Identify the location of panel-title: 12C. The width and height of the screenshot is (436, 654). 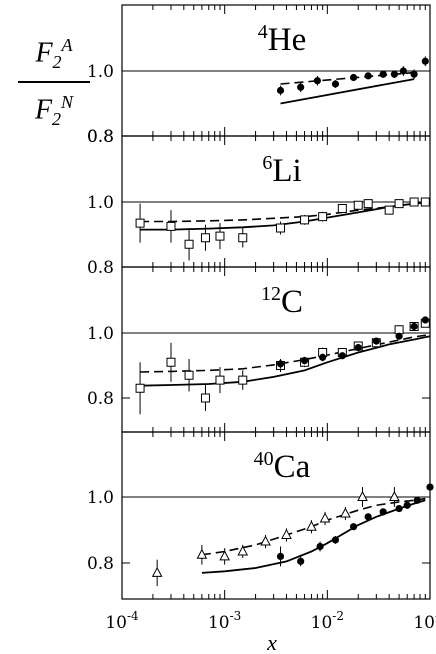
(282, 301).